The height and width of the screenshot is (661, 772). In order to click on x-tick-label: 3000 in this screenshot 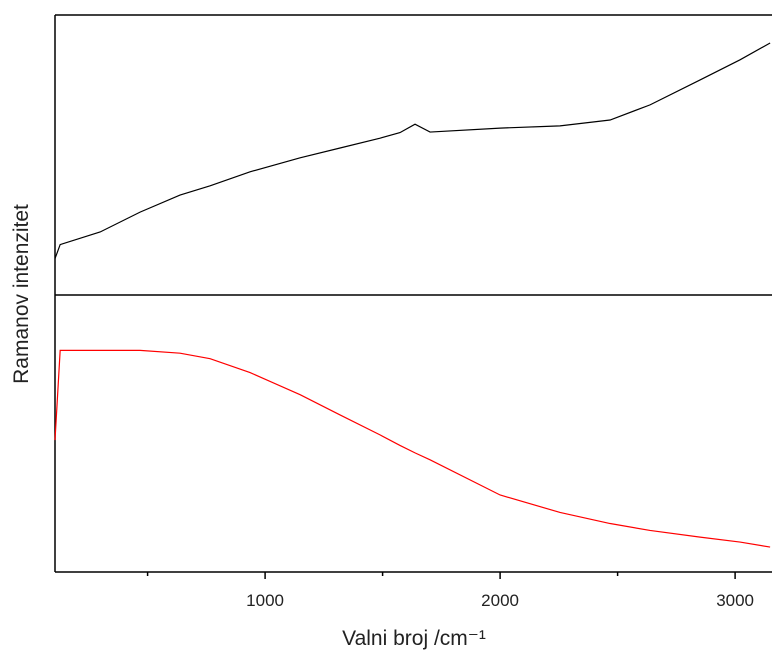, I will do `click(735, 600)`.